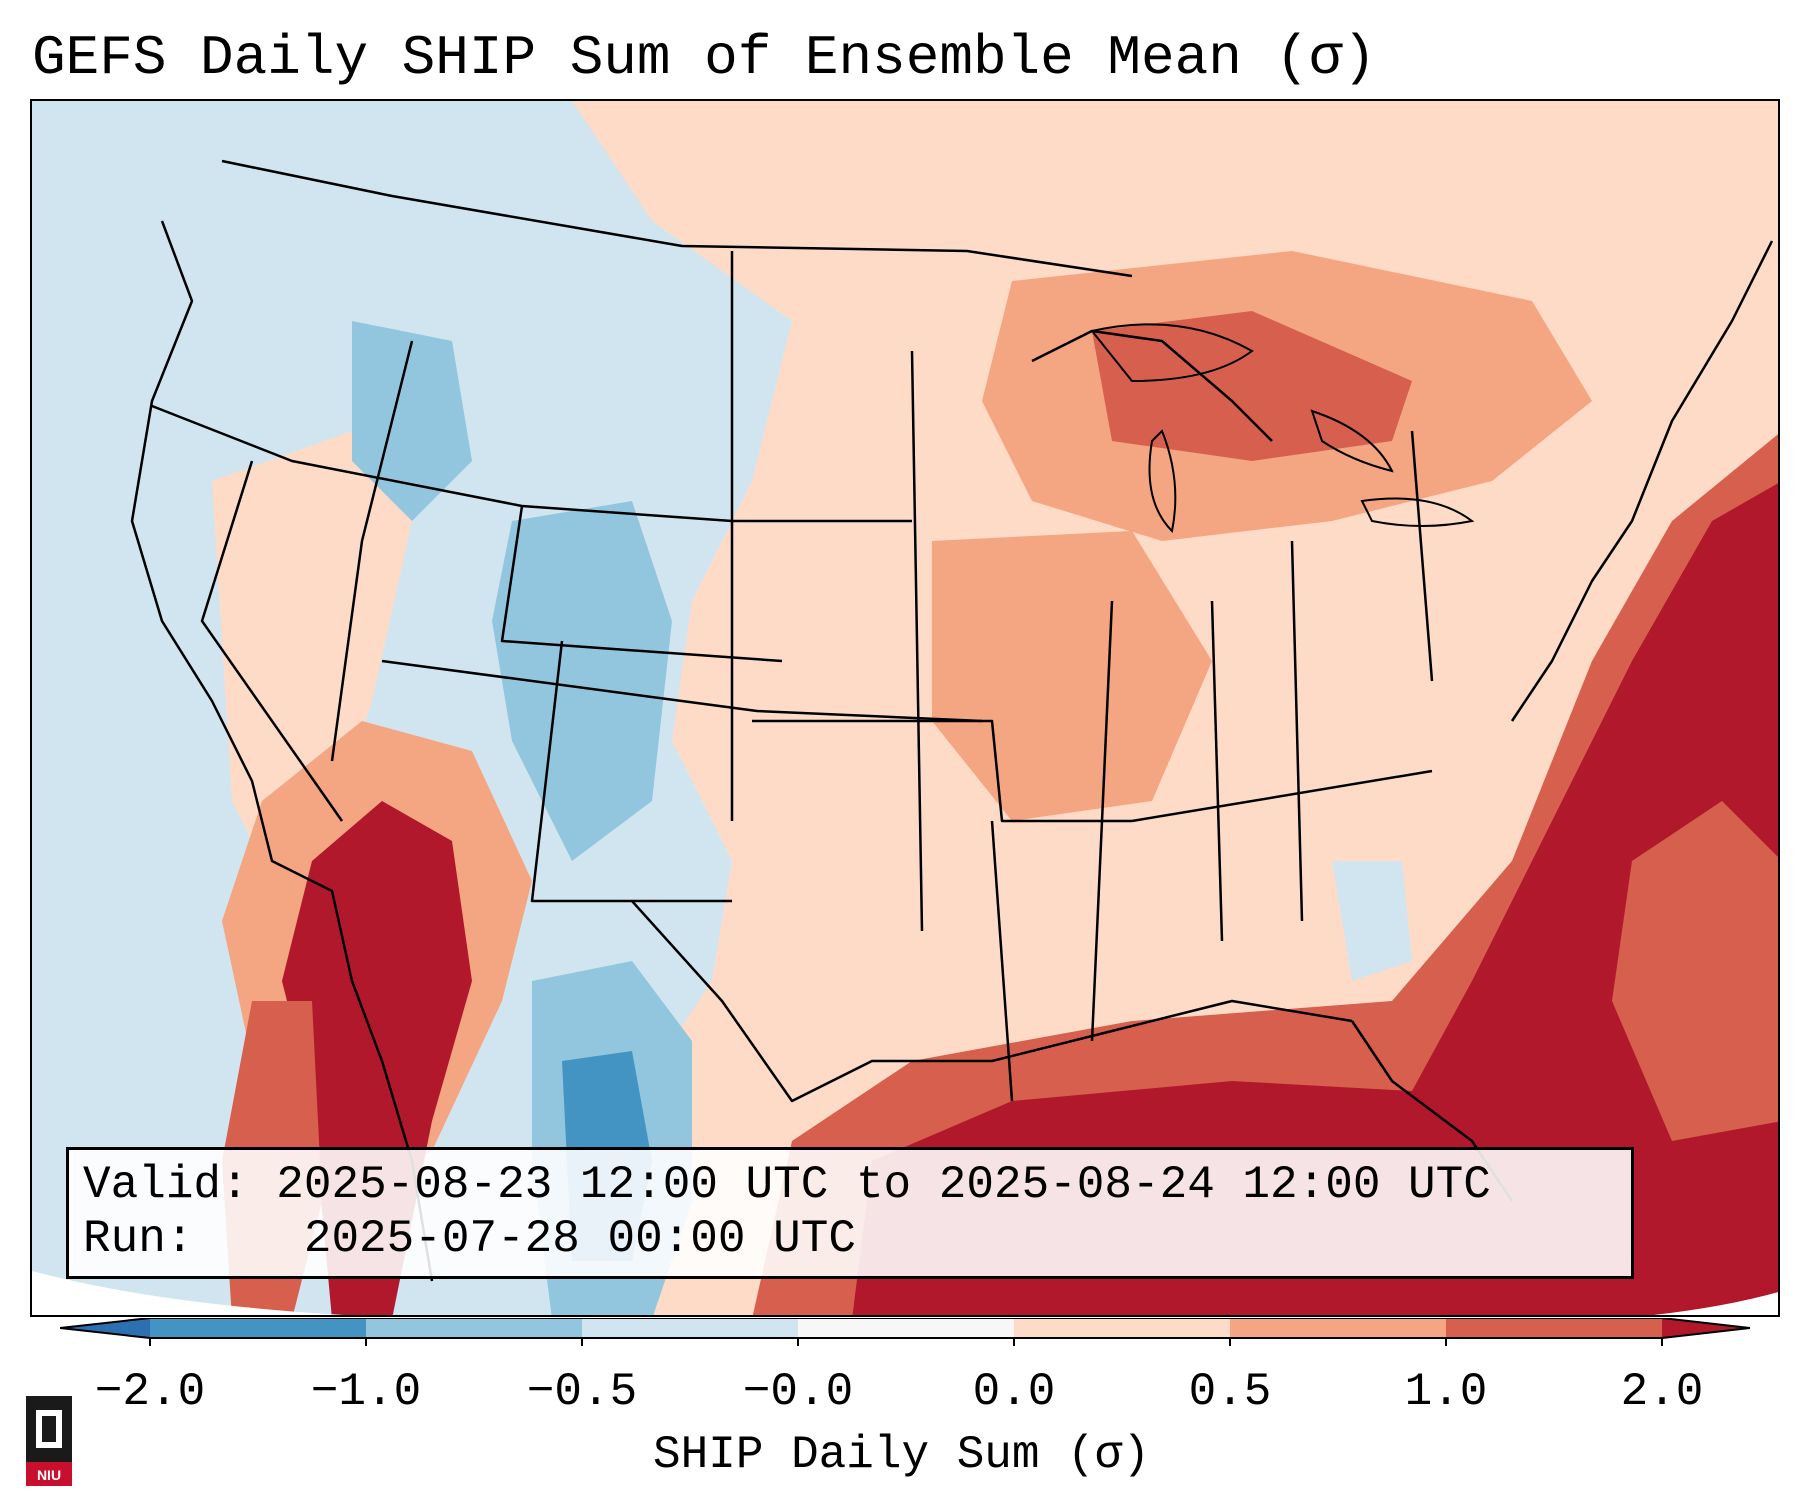  I want to click on colorbar-tick-label: 0.0, so click(1014, 1392).